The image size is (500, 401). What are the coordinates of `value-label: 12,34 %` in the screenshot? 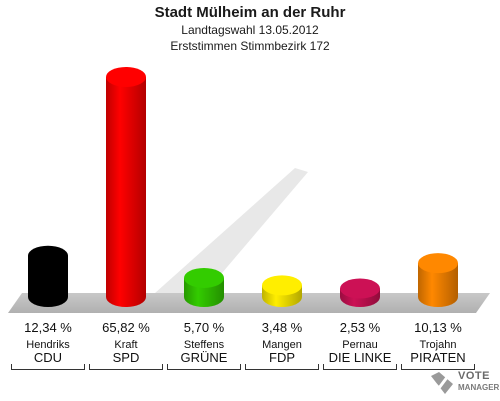 It's located at (48, 327).